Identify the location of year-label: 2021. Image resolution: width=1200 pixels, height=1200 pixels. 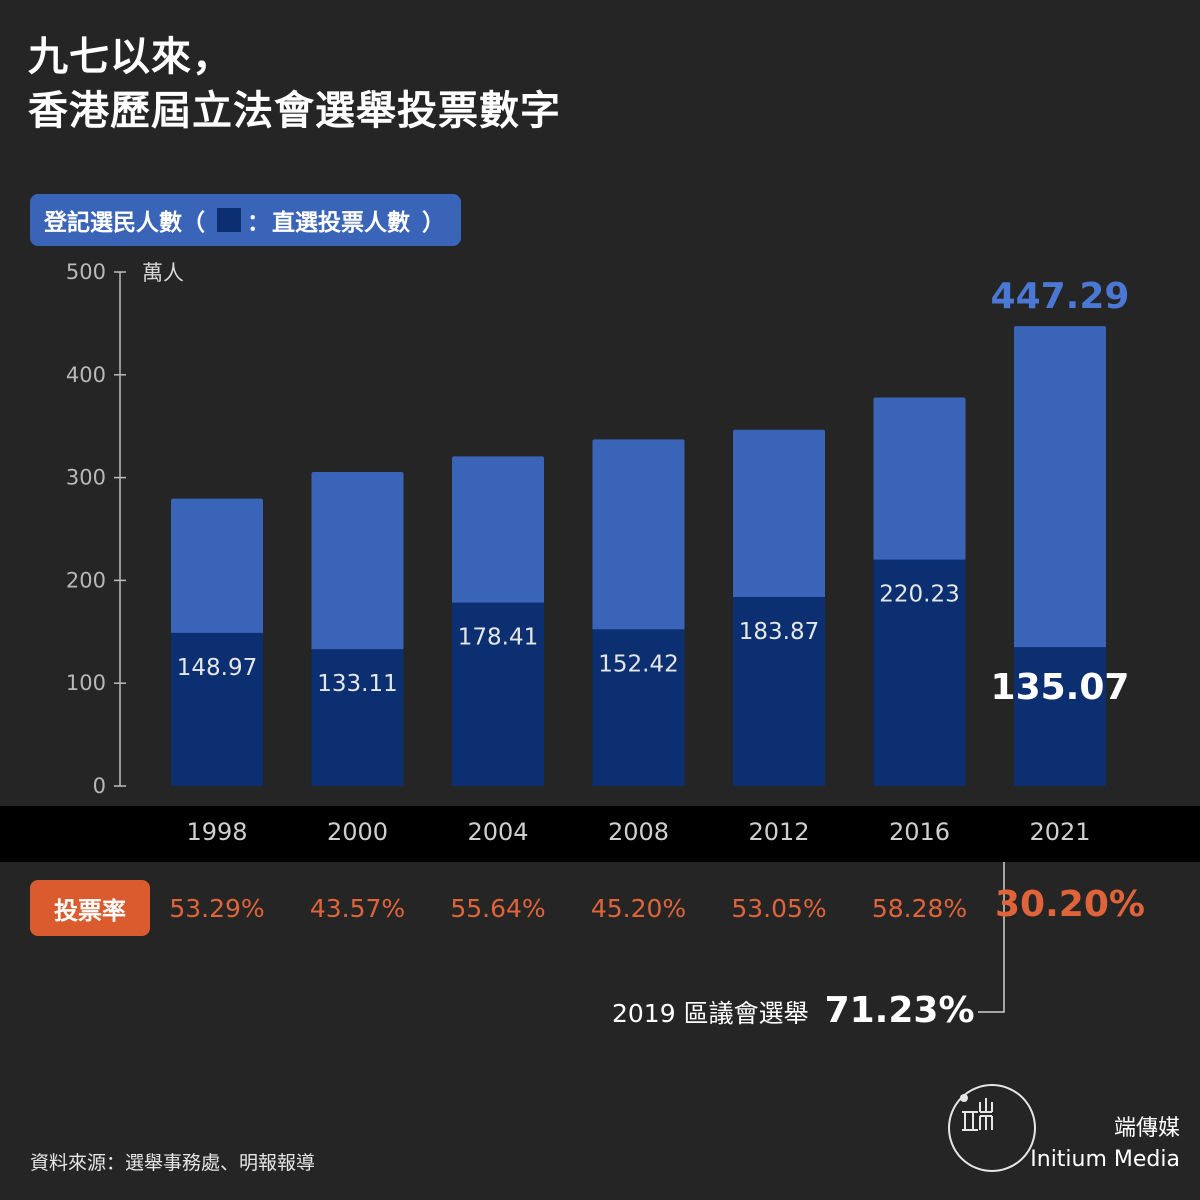
(1060, 832).